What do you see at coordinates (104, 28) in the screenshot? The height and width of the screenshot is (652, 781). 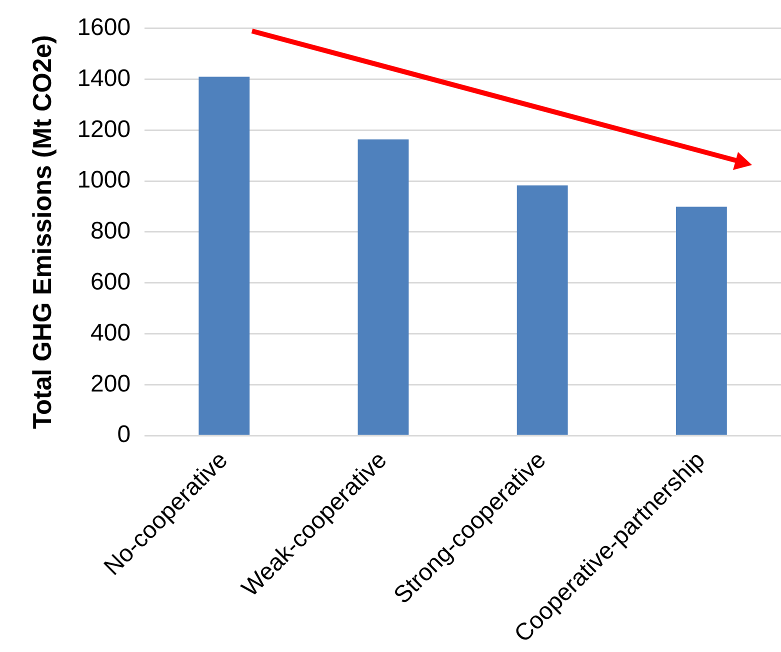 I see `y-tick-label: 1600` at bounding box center [104, 28].